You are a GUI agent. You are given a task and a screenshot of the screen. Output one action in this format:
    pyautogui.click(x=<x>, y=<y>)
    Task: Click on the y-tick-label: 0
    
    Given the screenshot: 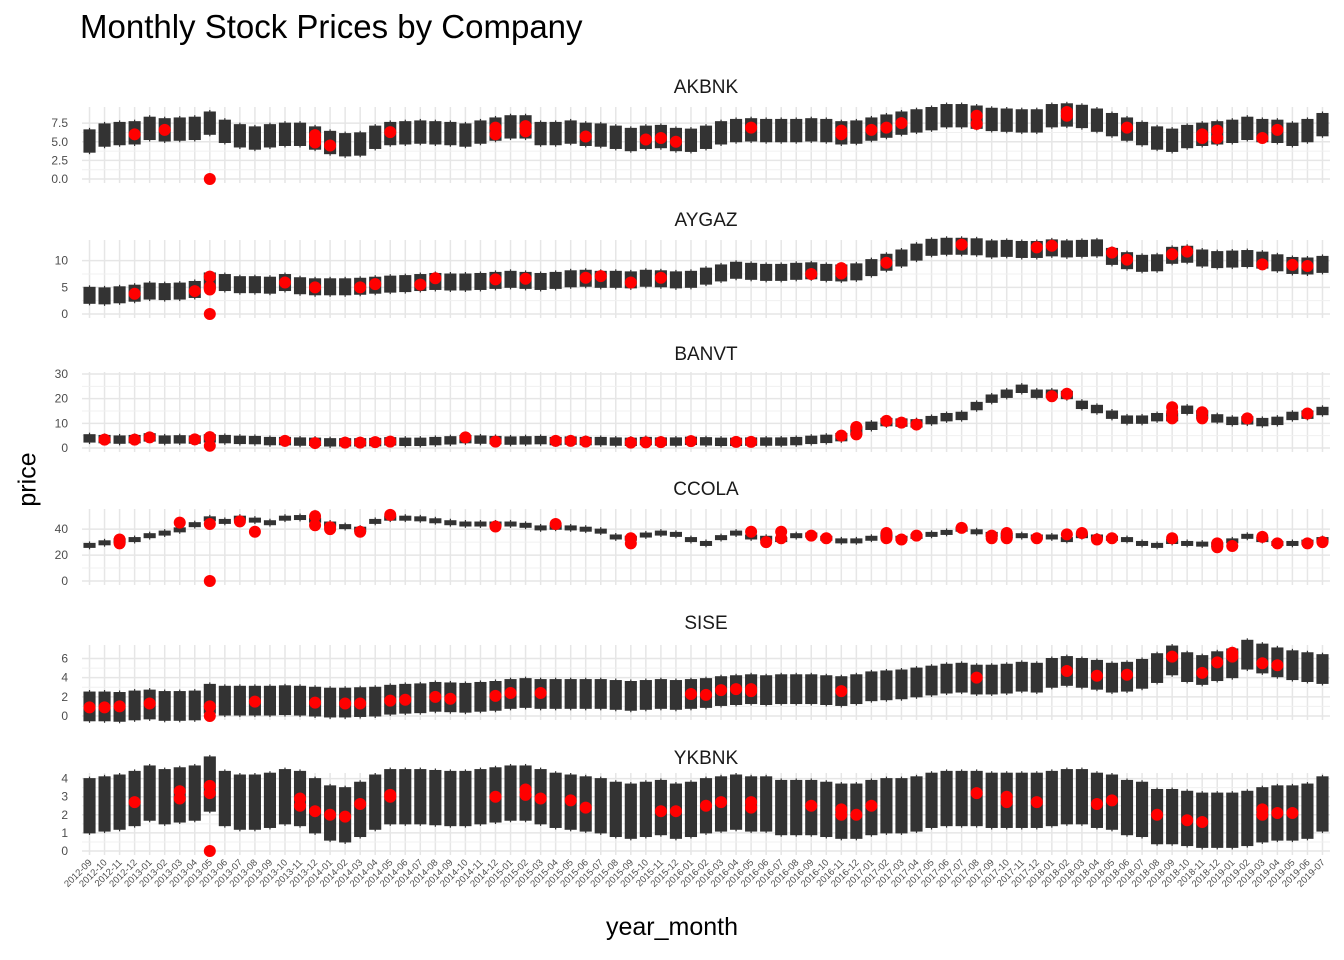 What is the action you would take?
    pyautogui.click(x=64, y=851)
    